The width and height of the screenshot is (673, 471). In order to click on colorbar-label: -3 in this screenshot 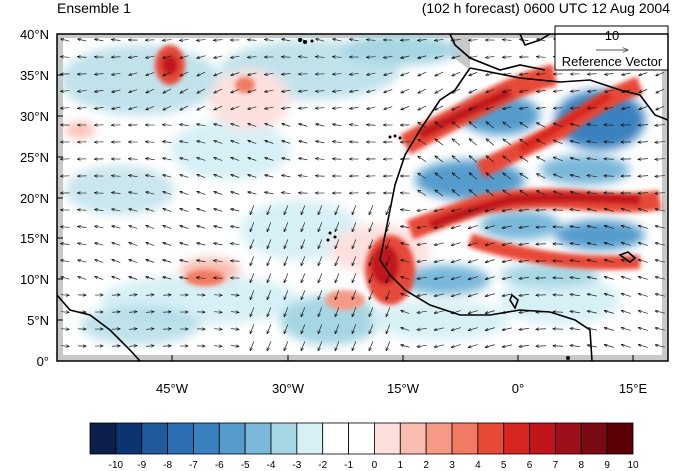, I will do `click(296, 465)`.